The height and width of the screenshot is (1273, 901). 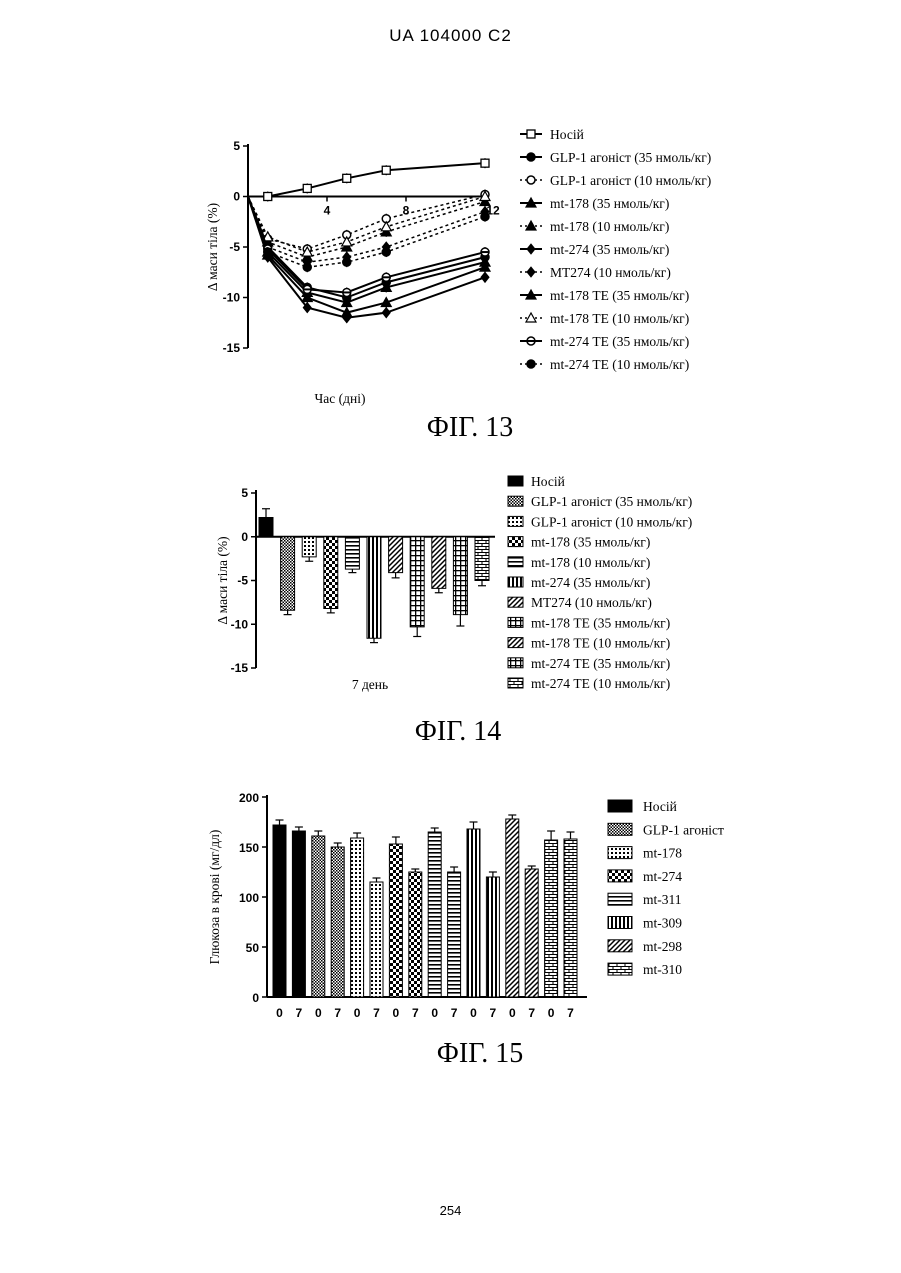 What do you see at coordinates (662, 946) in the screenshot?
I see `legend-label: mt-298` at bounding box center [662, 946].